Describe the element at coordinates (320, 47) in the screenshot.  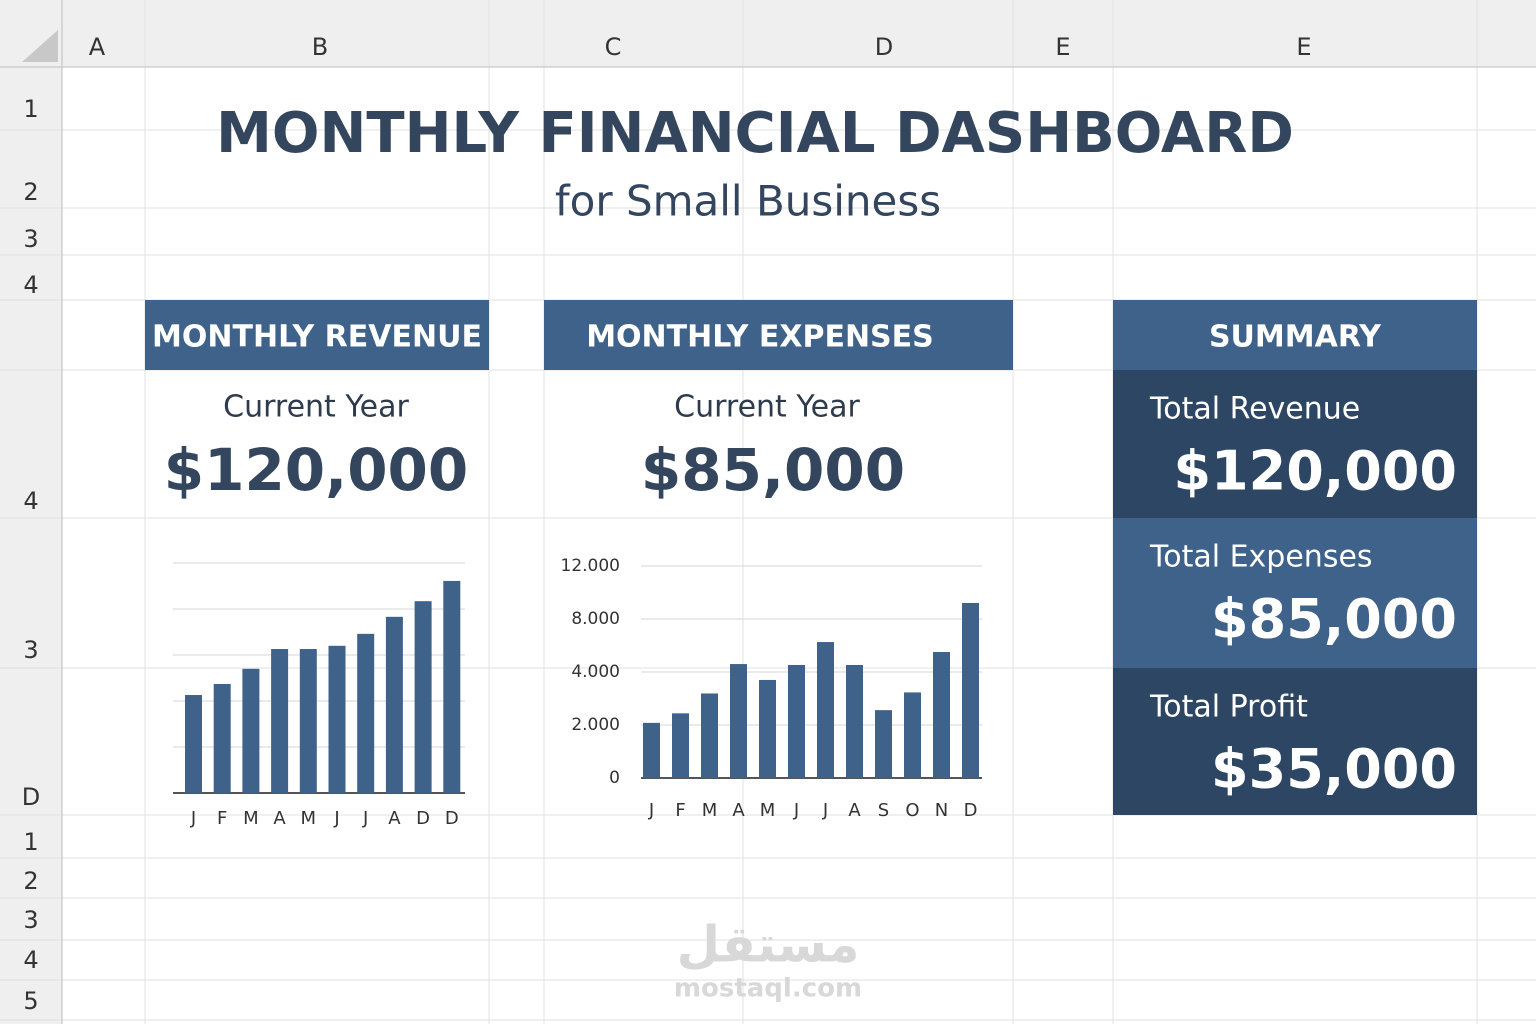
I see `column-header: B` at that location.